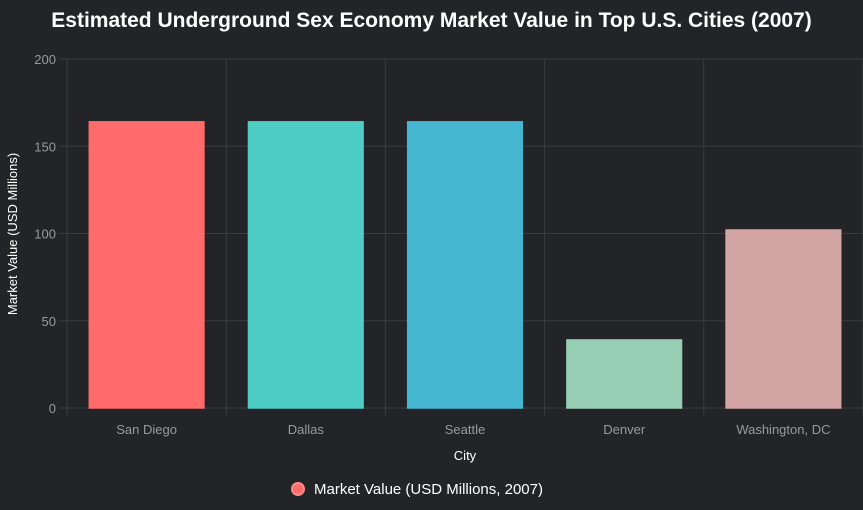 This screenshot has height=510, width=863. I want to click on legend: Market Value (USD Millions, 2007), so click(417, 489).